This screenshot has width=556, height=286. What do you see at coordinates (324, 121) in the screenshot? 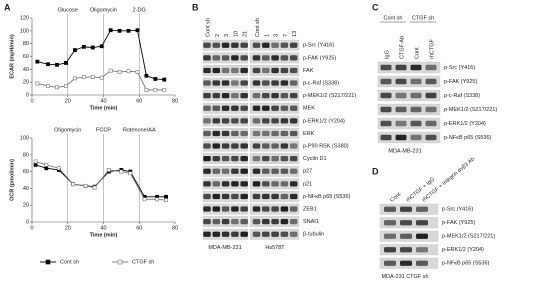
I see `row-label: p-ERK1/2 (Y204)` at bounding box center [324, 121].